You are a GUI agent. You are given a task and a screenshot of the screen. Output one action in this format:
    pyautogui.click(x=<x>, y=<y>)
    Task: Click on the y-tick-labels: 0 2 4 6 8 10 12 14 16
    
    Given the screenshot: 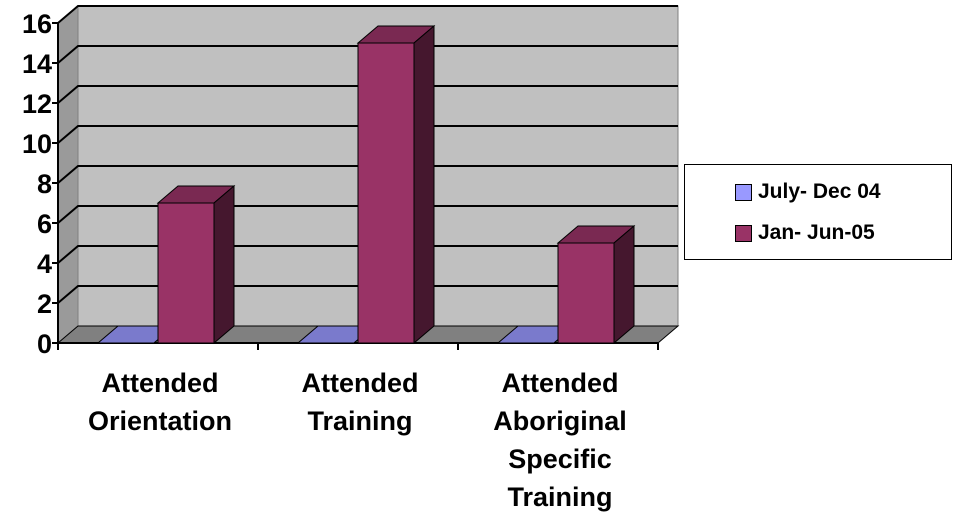 What is the action you would take?
    pyautogui.click(x=37, y=184)
    